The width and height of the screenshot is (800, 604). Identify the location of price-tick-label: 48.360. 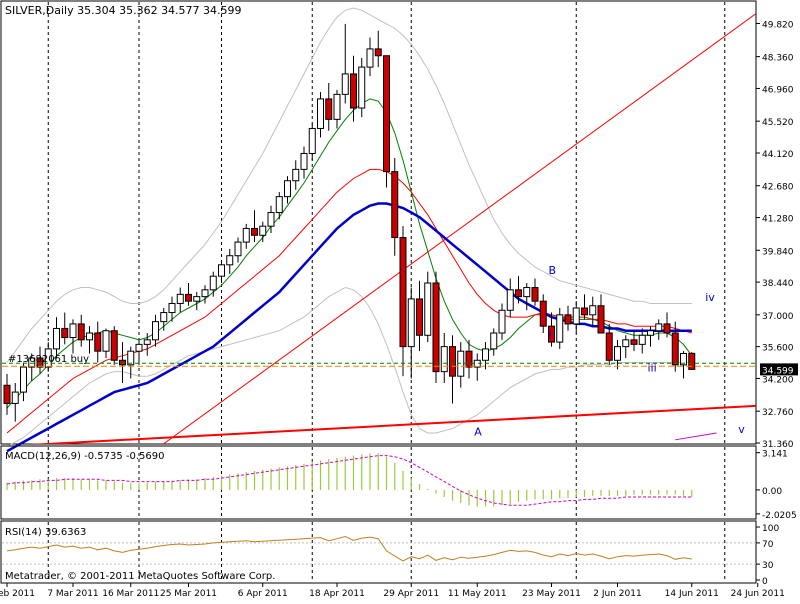
(778, 59).